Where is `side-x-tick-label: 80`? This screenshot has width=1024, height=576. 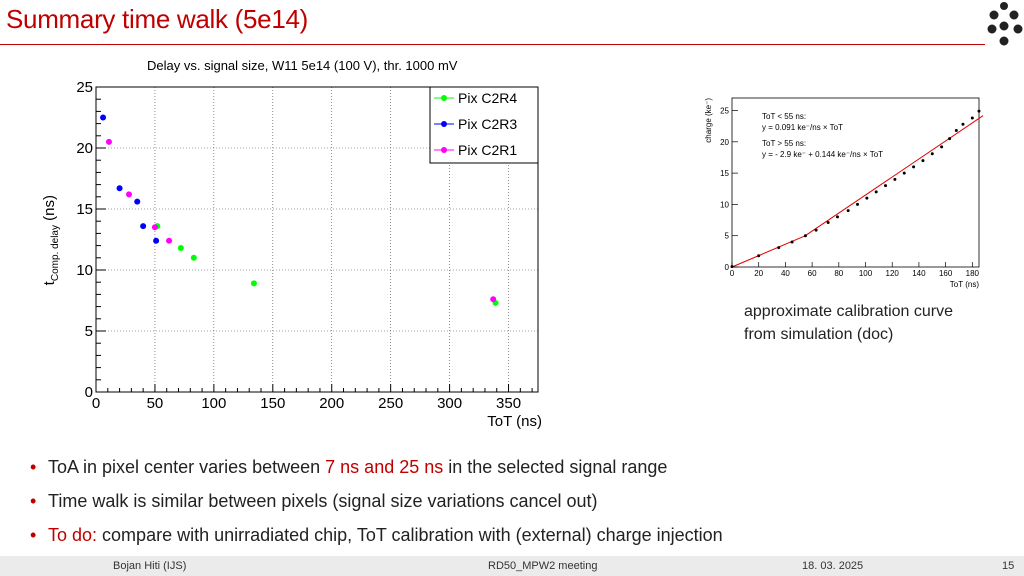
side-x-tick-label: 80 is located at coordinates (838, 273).